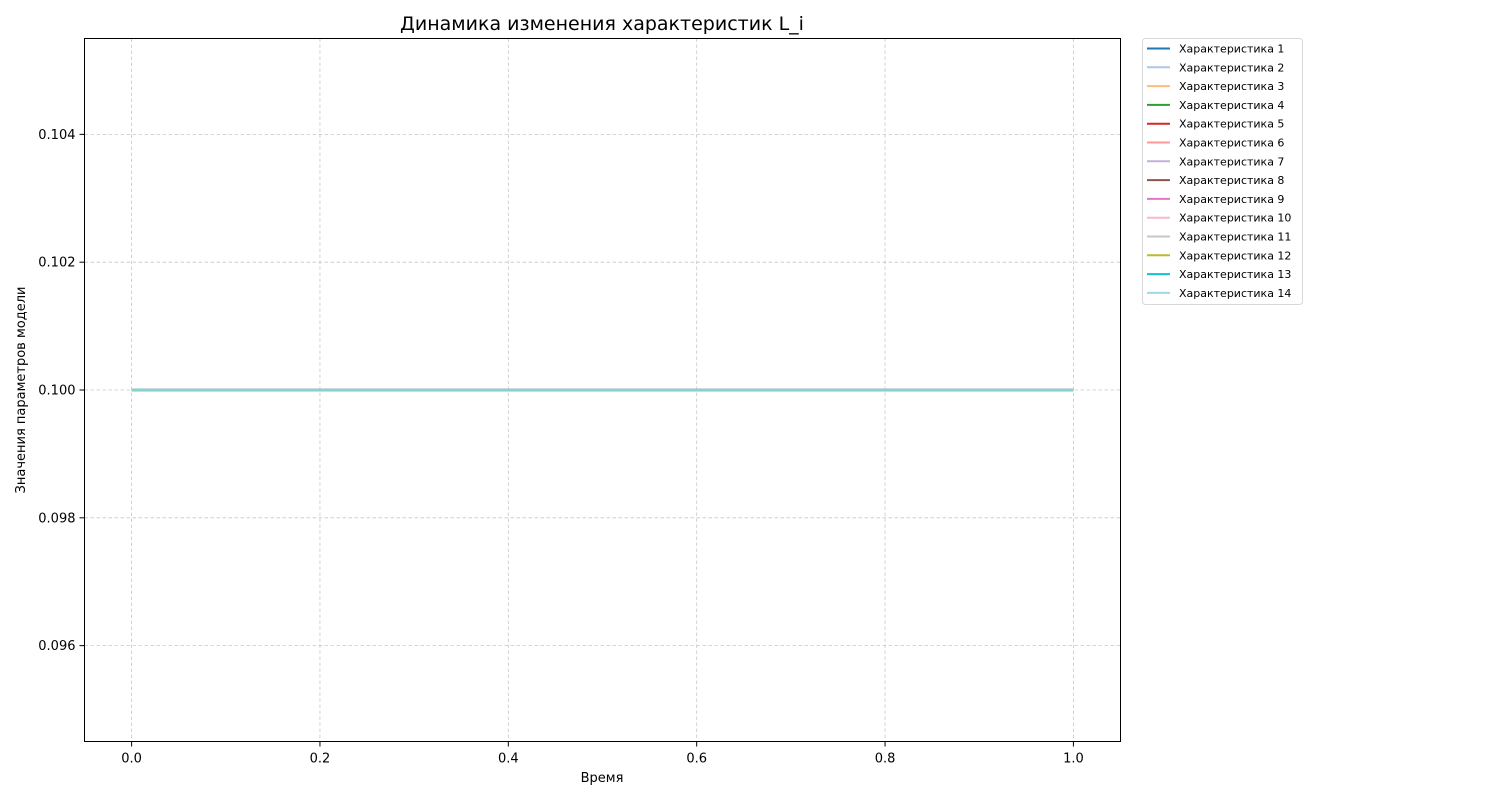 This screenshot has width=1500, height=800. I want to click on y-tick-label: 0.100, so click(56, 391).